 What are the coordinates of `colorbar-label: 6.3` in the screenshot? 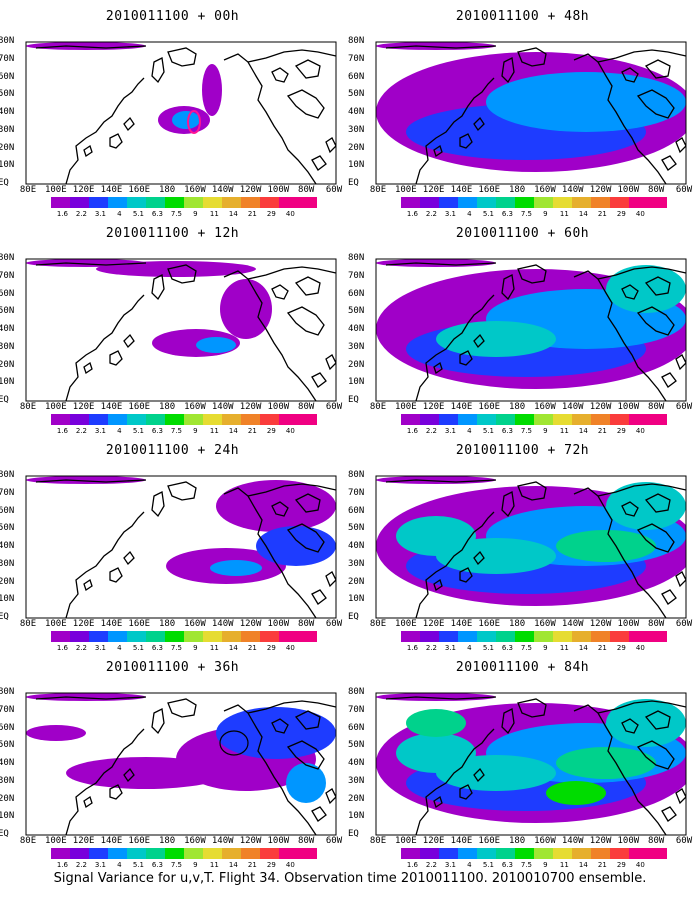 It's located at (157, 865).